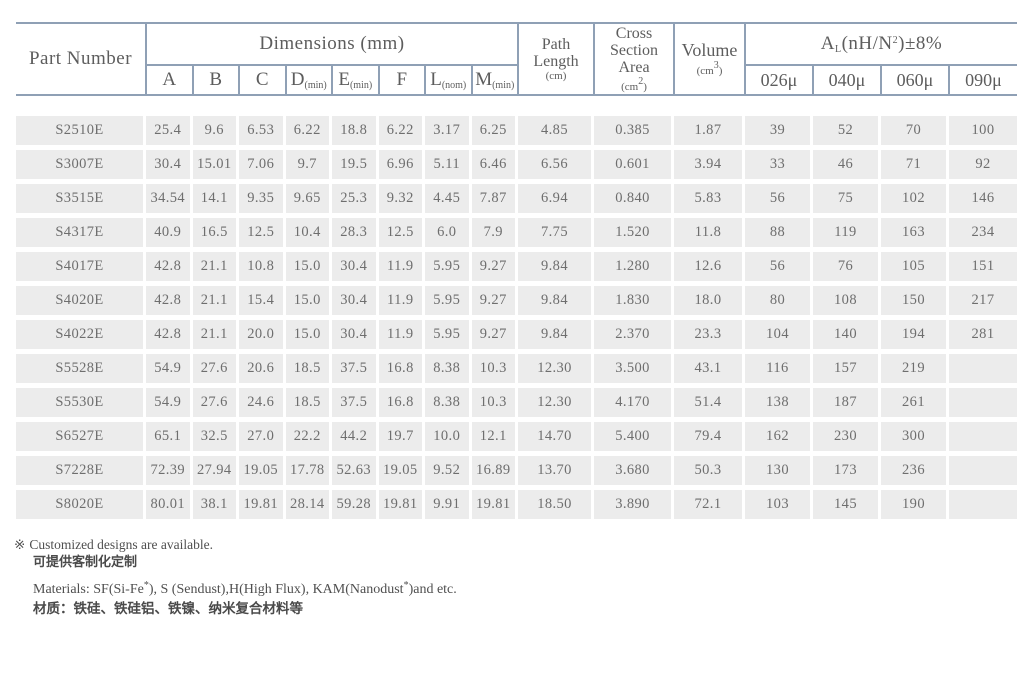  I want to click on value-cell: 6.56, so click(556, 167).